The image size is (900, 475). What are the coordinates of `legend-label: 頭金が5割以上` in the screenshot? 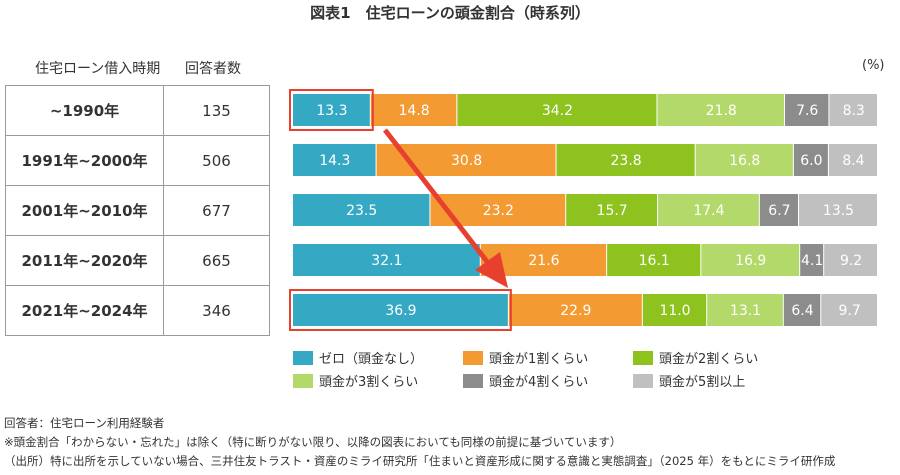 It's located at (702, 382).